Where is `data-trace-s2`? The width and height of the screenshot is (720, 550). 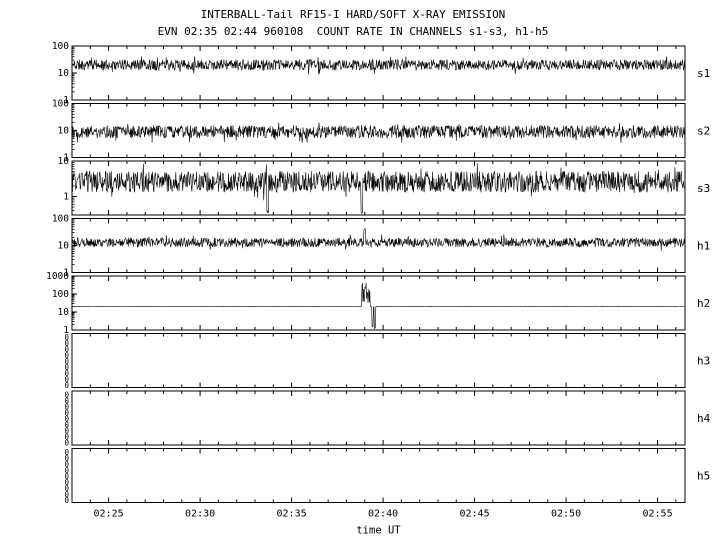 data-trace-s2 is located at coordinates (378, 133).